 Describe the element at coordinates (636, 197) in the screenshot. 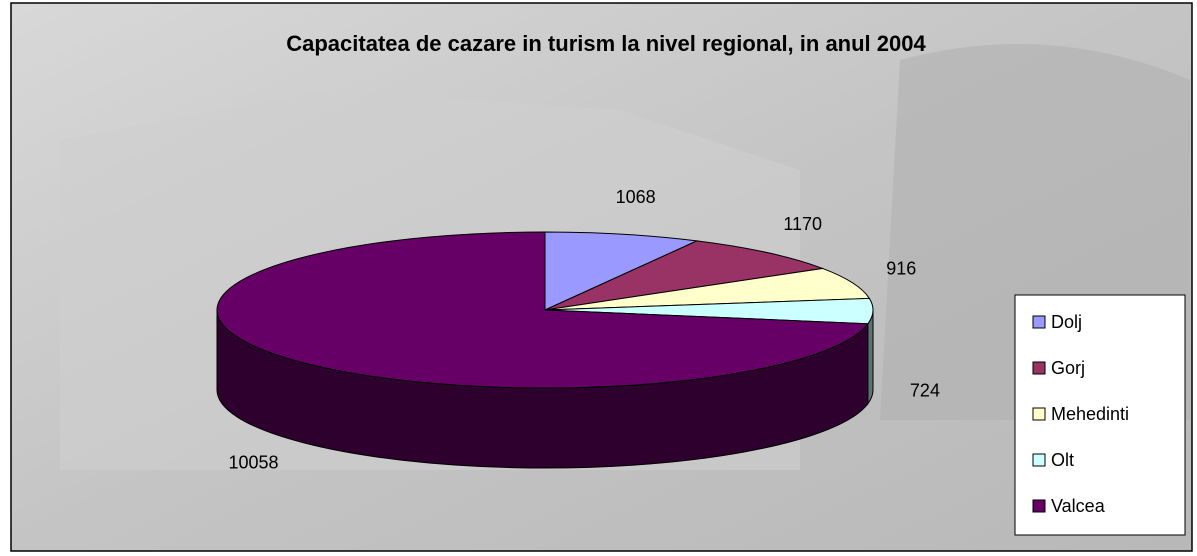

I see `data-label: 1068` at that location.